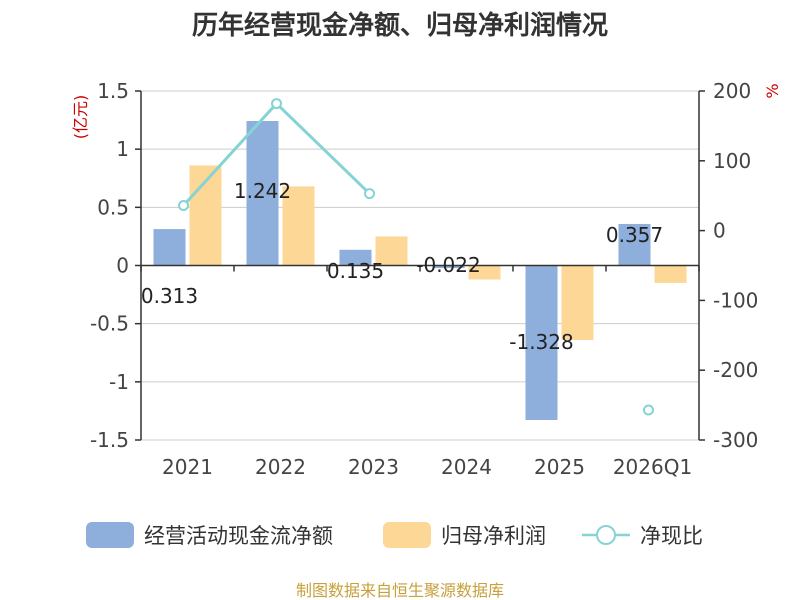 The image size is (800, 600). I want to click on legend-circle-swatch, so click(606, 535).